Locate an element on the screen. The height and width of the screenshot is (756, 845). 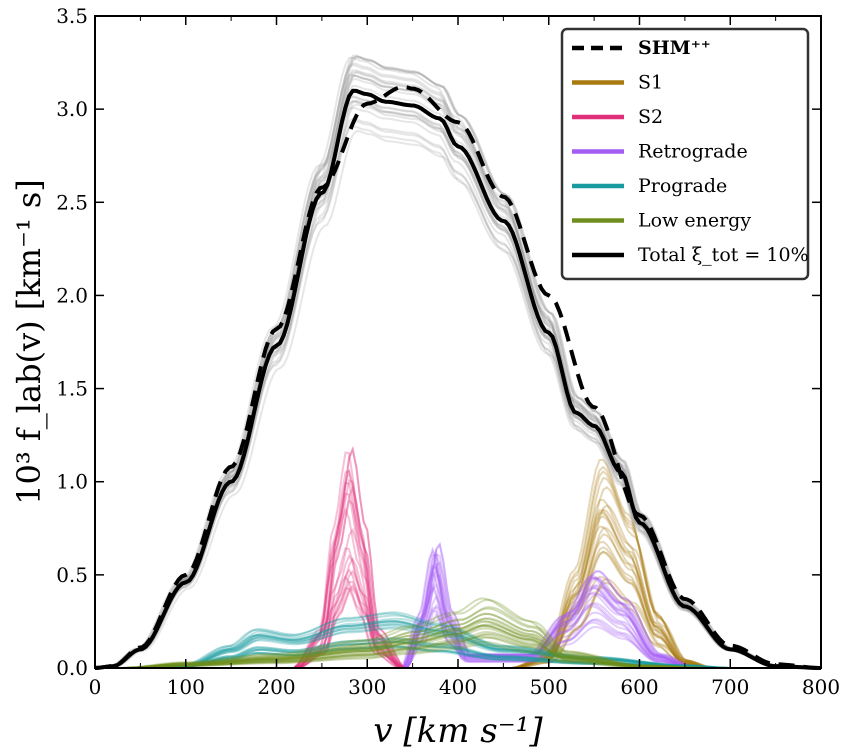
y-axis-label: 10³ f_lab(v) [km⁻¹ s] is located at coordinates (29, 342).